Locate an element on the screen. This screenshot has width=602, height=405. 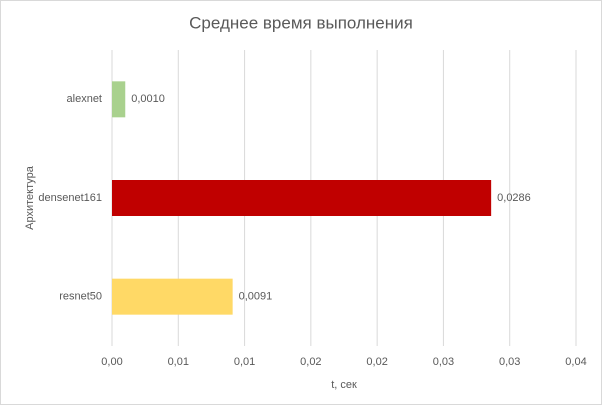
x-axis-label: t, сек is located at coordinates (344, 385).